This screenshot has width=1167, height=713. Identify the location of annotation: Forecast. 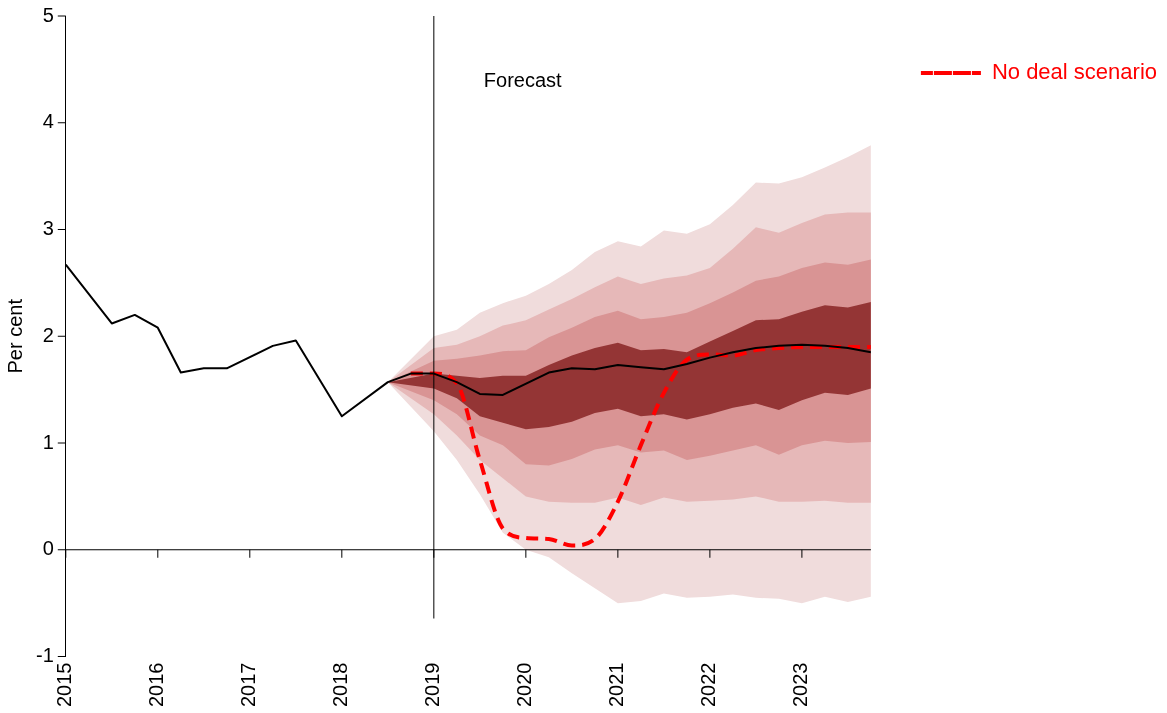
(523, 79).